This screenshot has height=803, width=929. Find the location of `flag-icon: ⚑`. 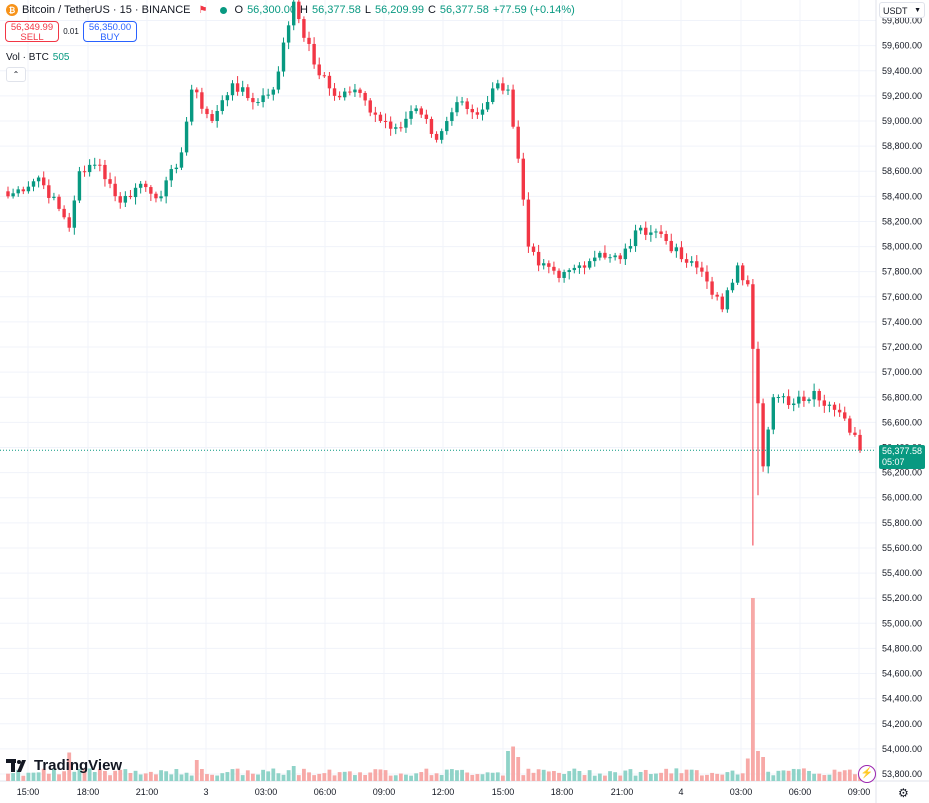

flag-icon: ⚑ is located at coordinates (203, 10).